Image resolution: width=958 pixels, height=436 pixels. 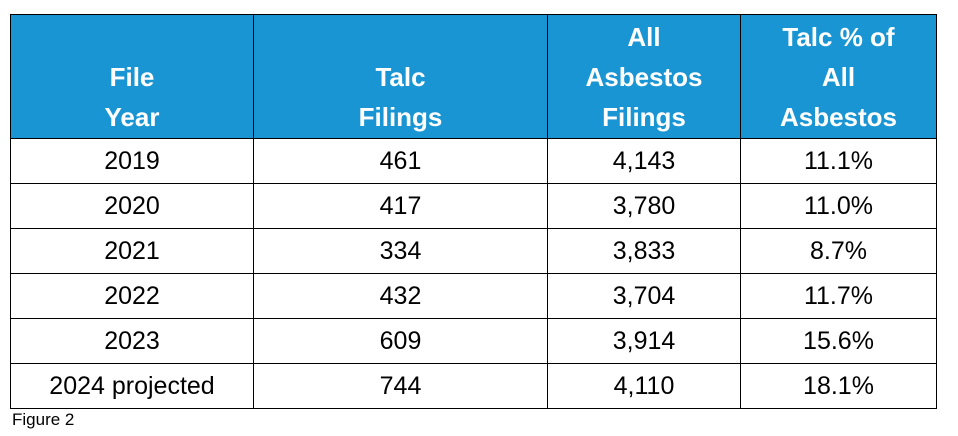 I want to click on cell-all-asbestos: 4,110, so click(x=644, y=386).